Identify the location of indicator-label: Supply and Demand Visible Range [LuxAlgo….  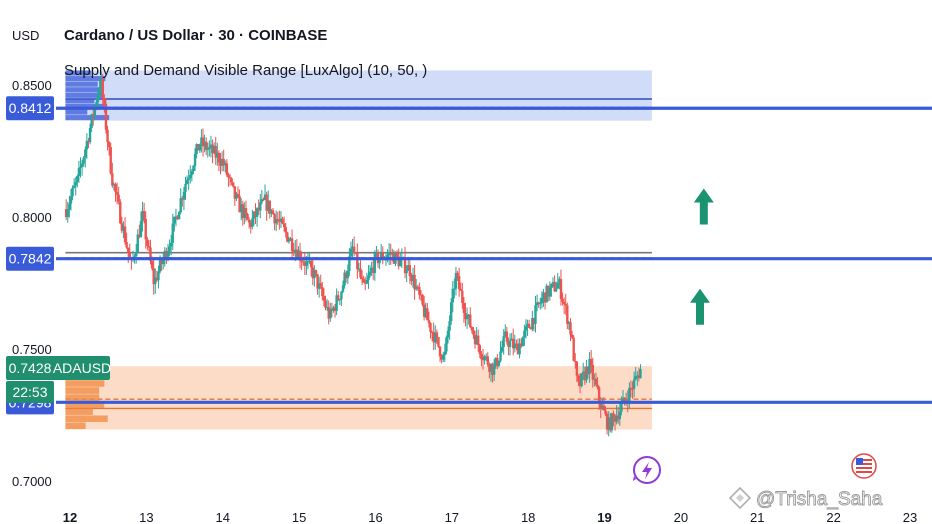
(245, 70).